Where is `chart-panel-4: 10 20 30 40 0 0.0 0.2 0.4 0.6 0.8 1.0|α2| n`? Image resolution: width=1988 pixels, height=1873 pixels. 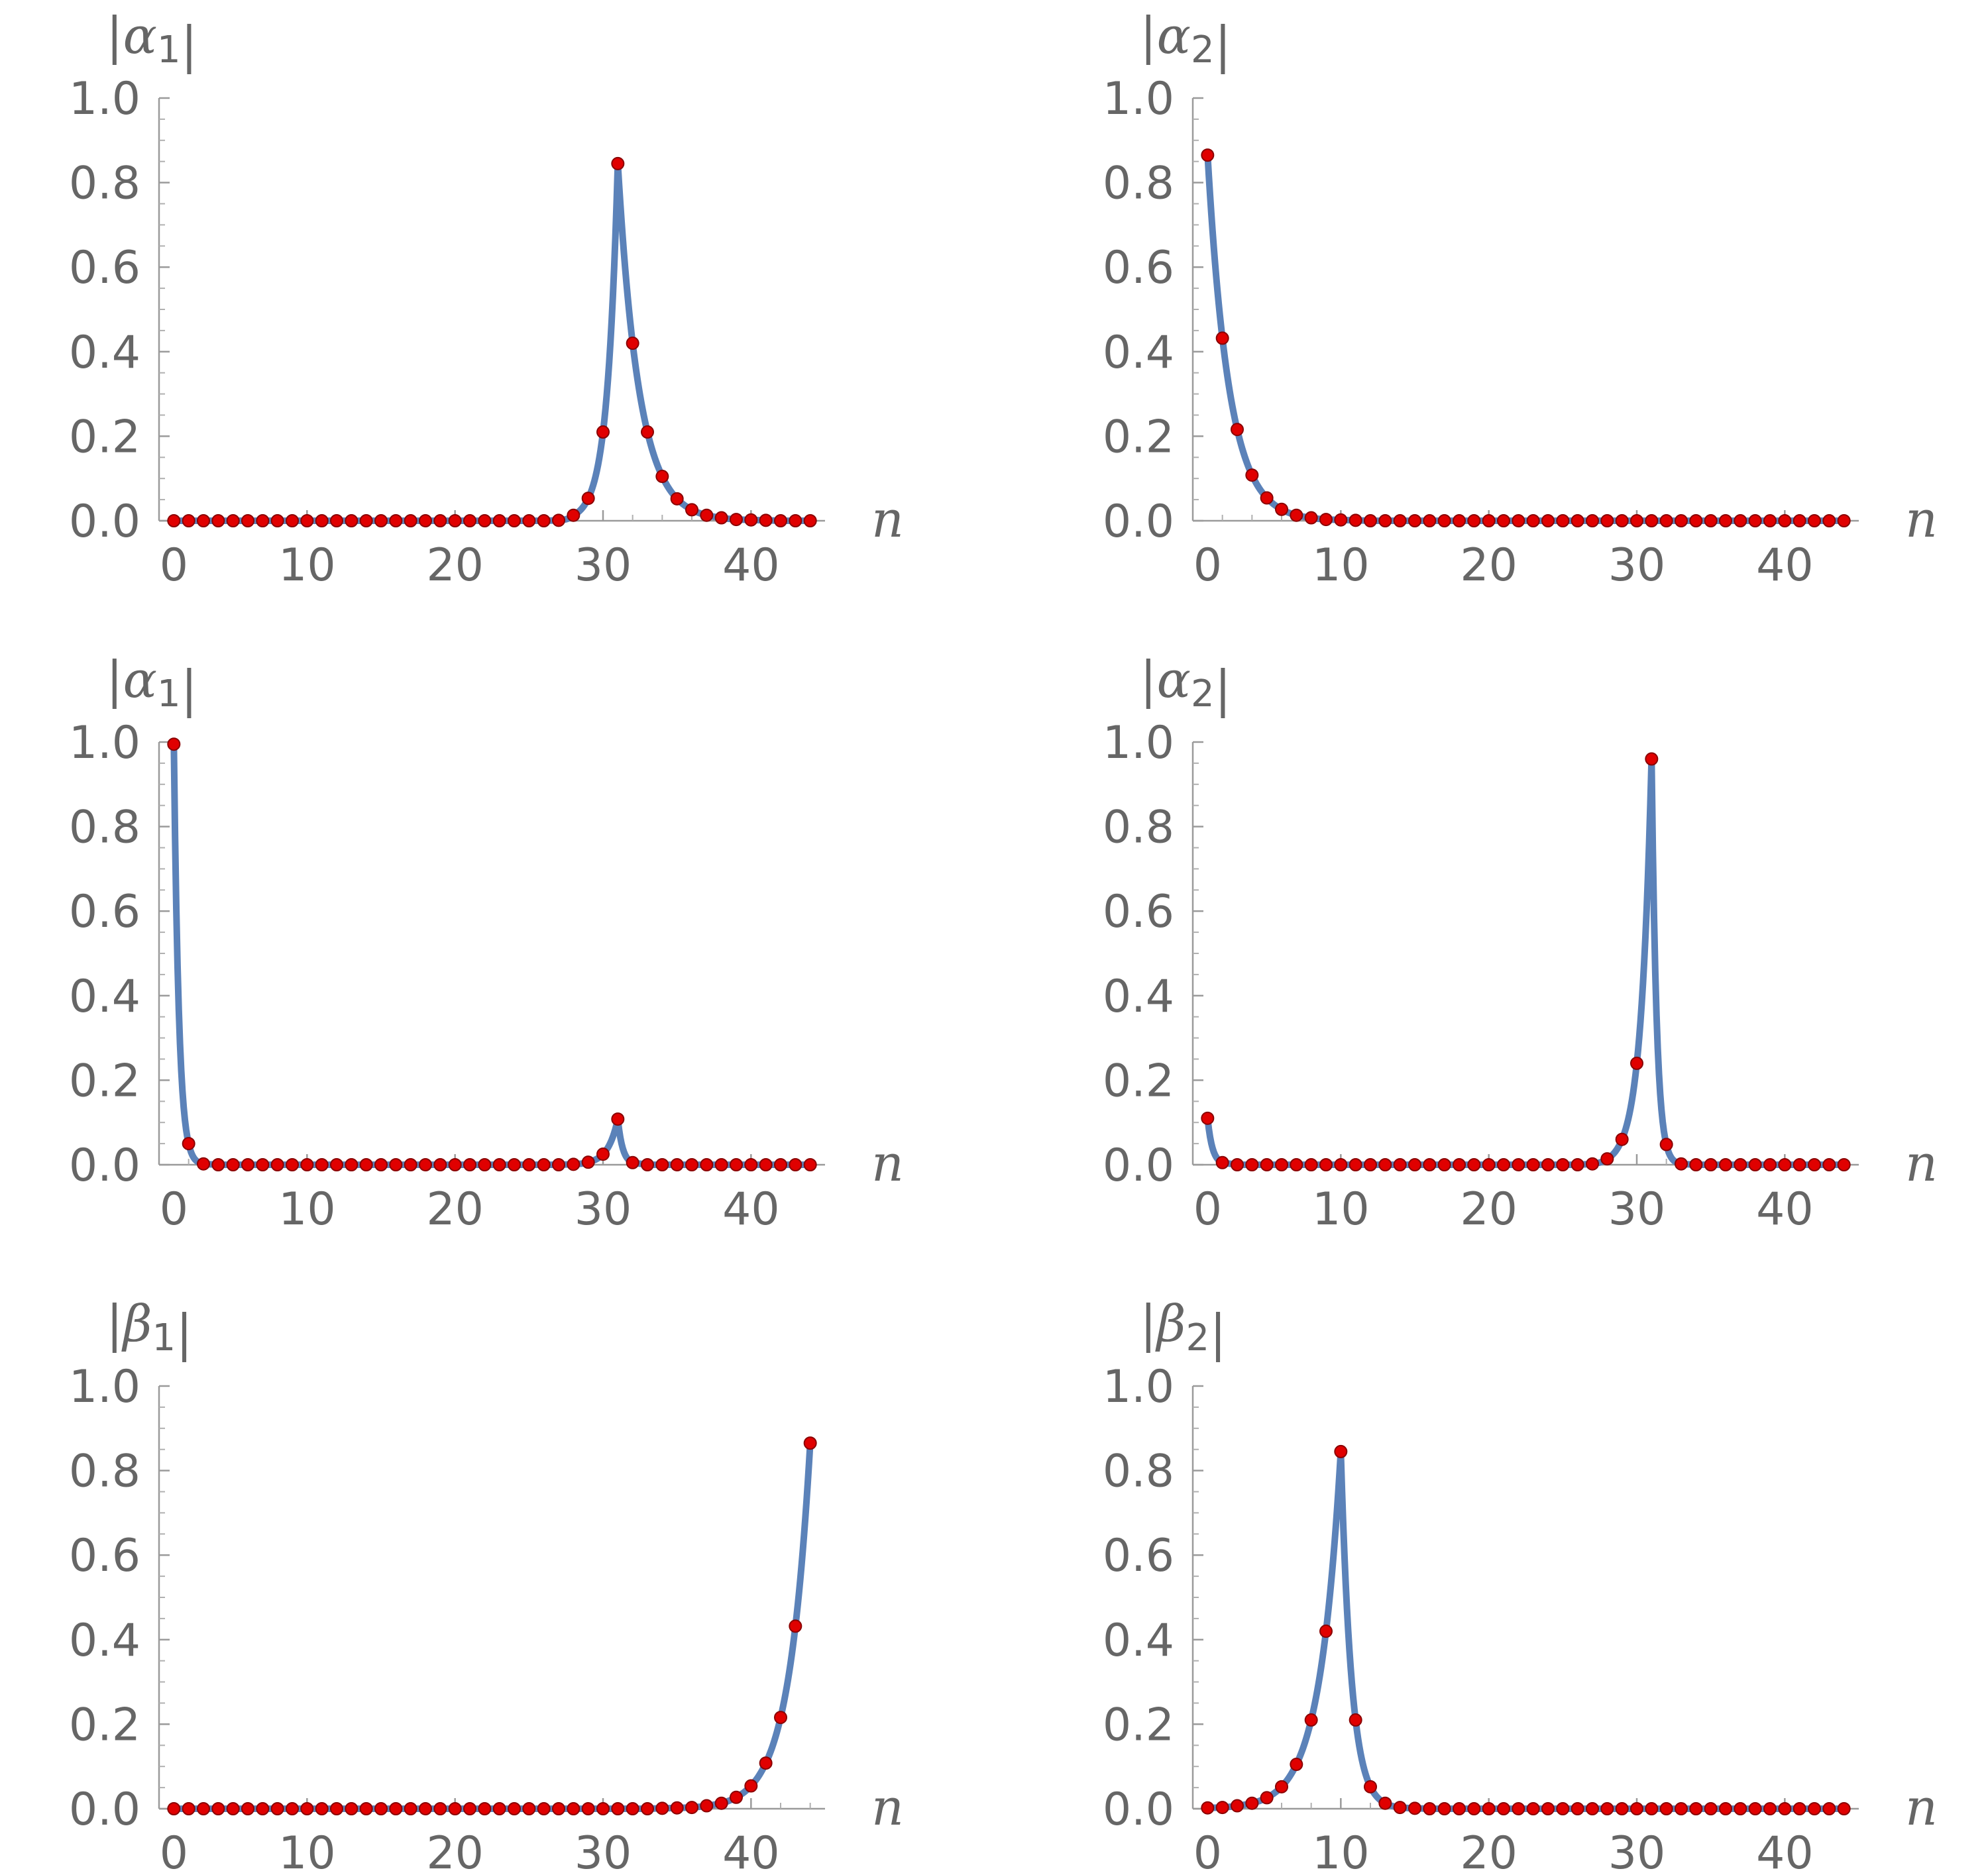
chart-panel-4: 10 20 30 40 0 0.0 0.2 0.4 0.6 0.8 1.0|α2| n is located at coordinates (1520, 943).